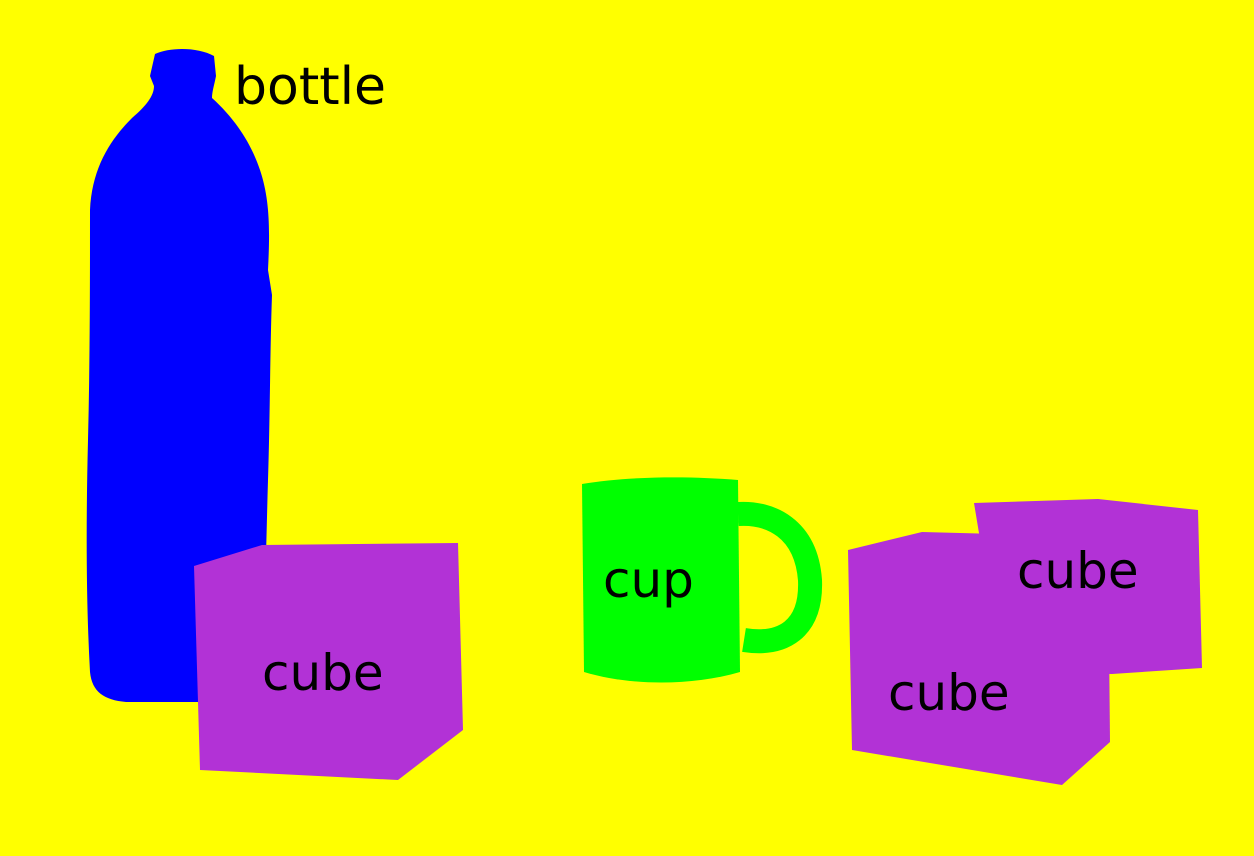 Image resolution: width=1254 pixels, height=856 pixels. I want to click on cup-body, so click(661, 580).